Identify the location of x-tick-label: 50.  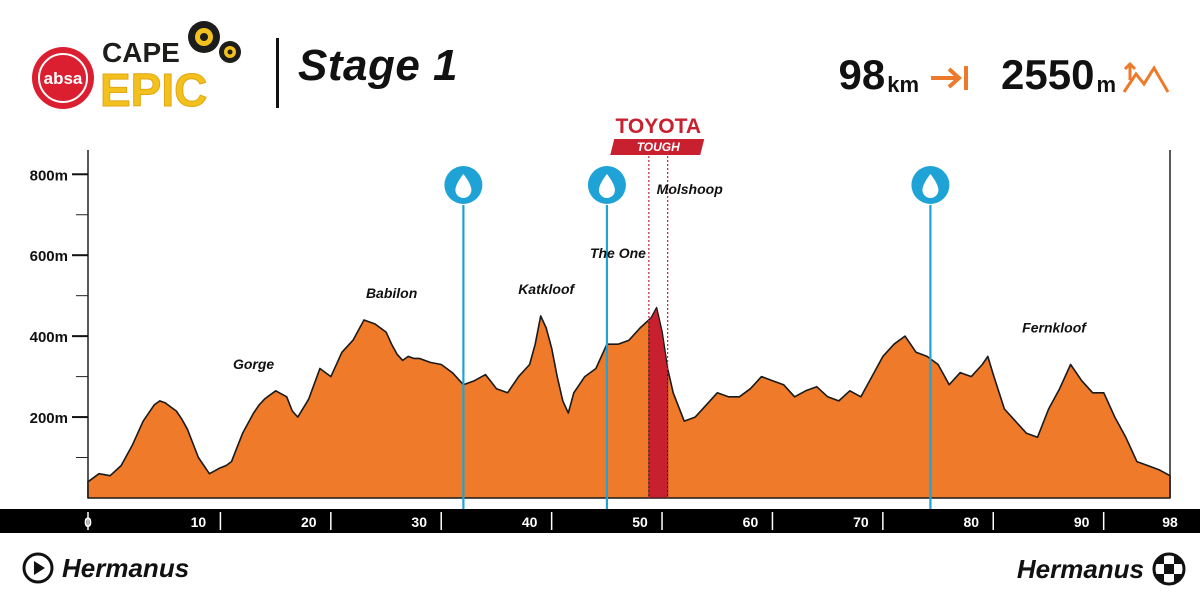
(640, 522).